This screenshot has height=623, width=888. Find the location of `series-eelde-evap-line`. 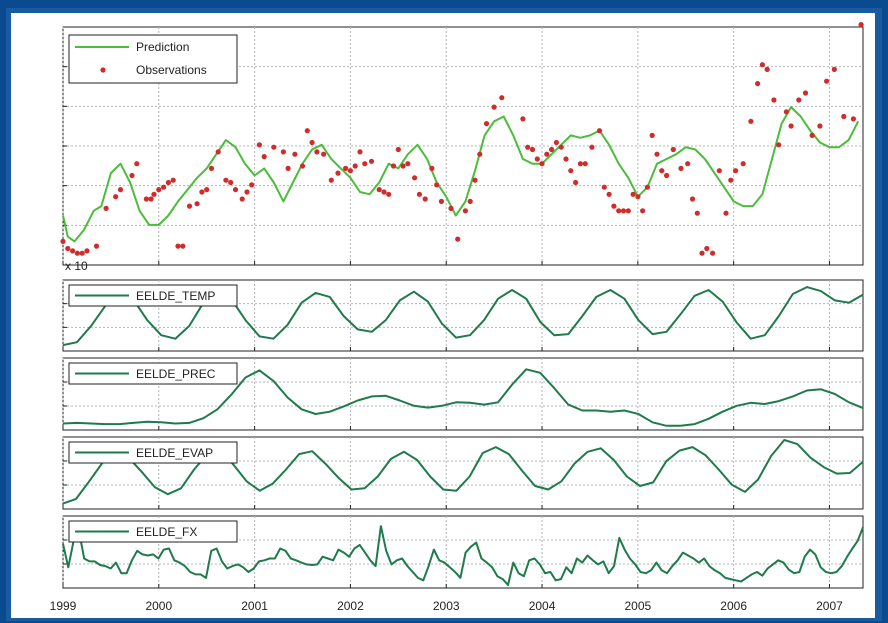

series-eelde-evap-line is located at coordinates (463, 472).